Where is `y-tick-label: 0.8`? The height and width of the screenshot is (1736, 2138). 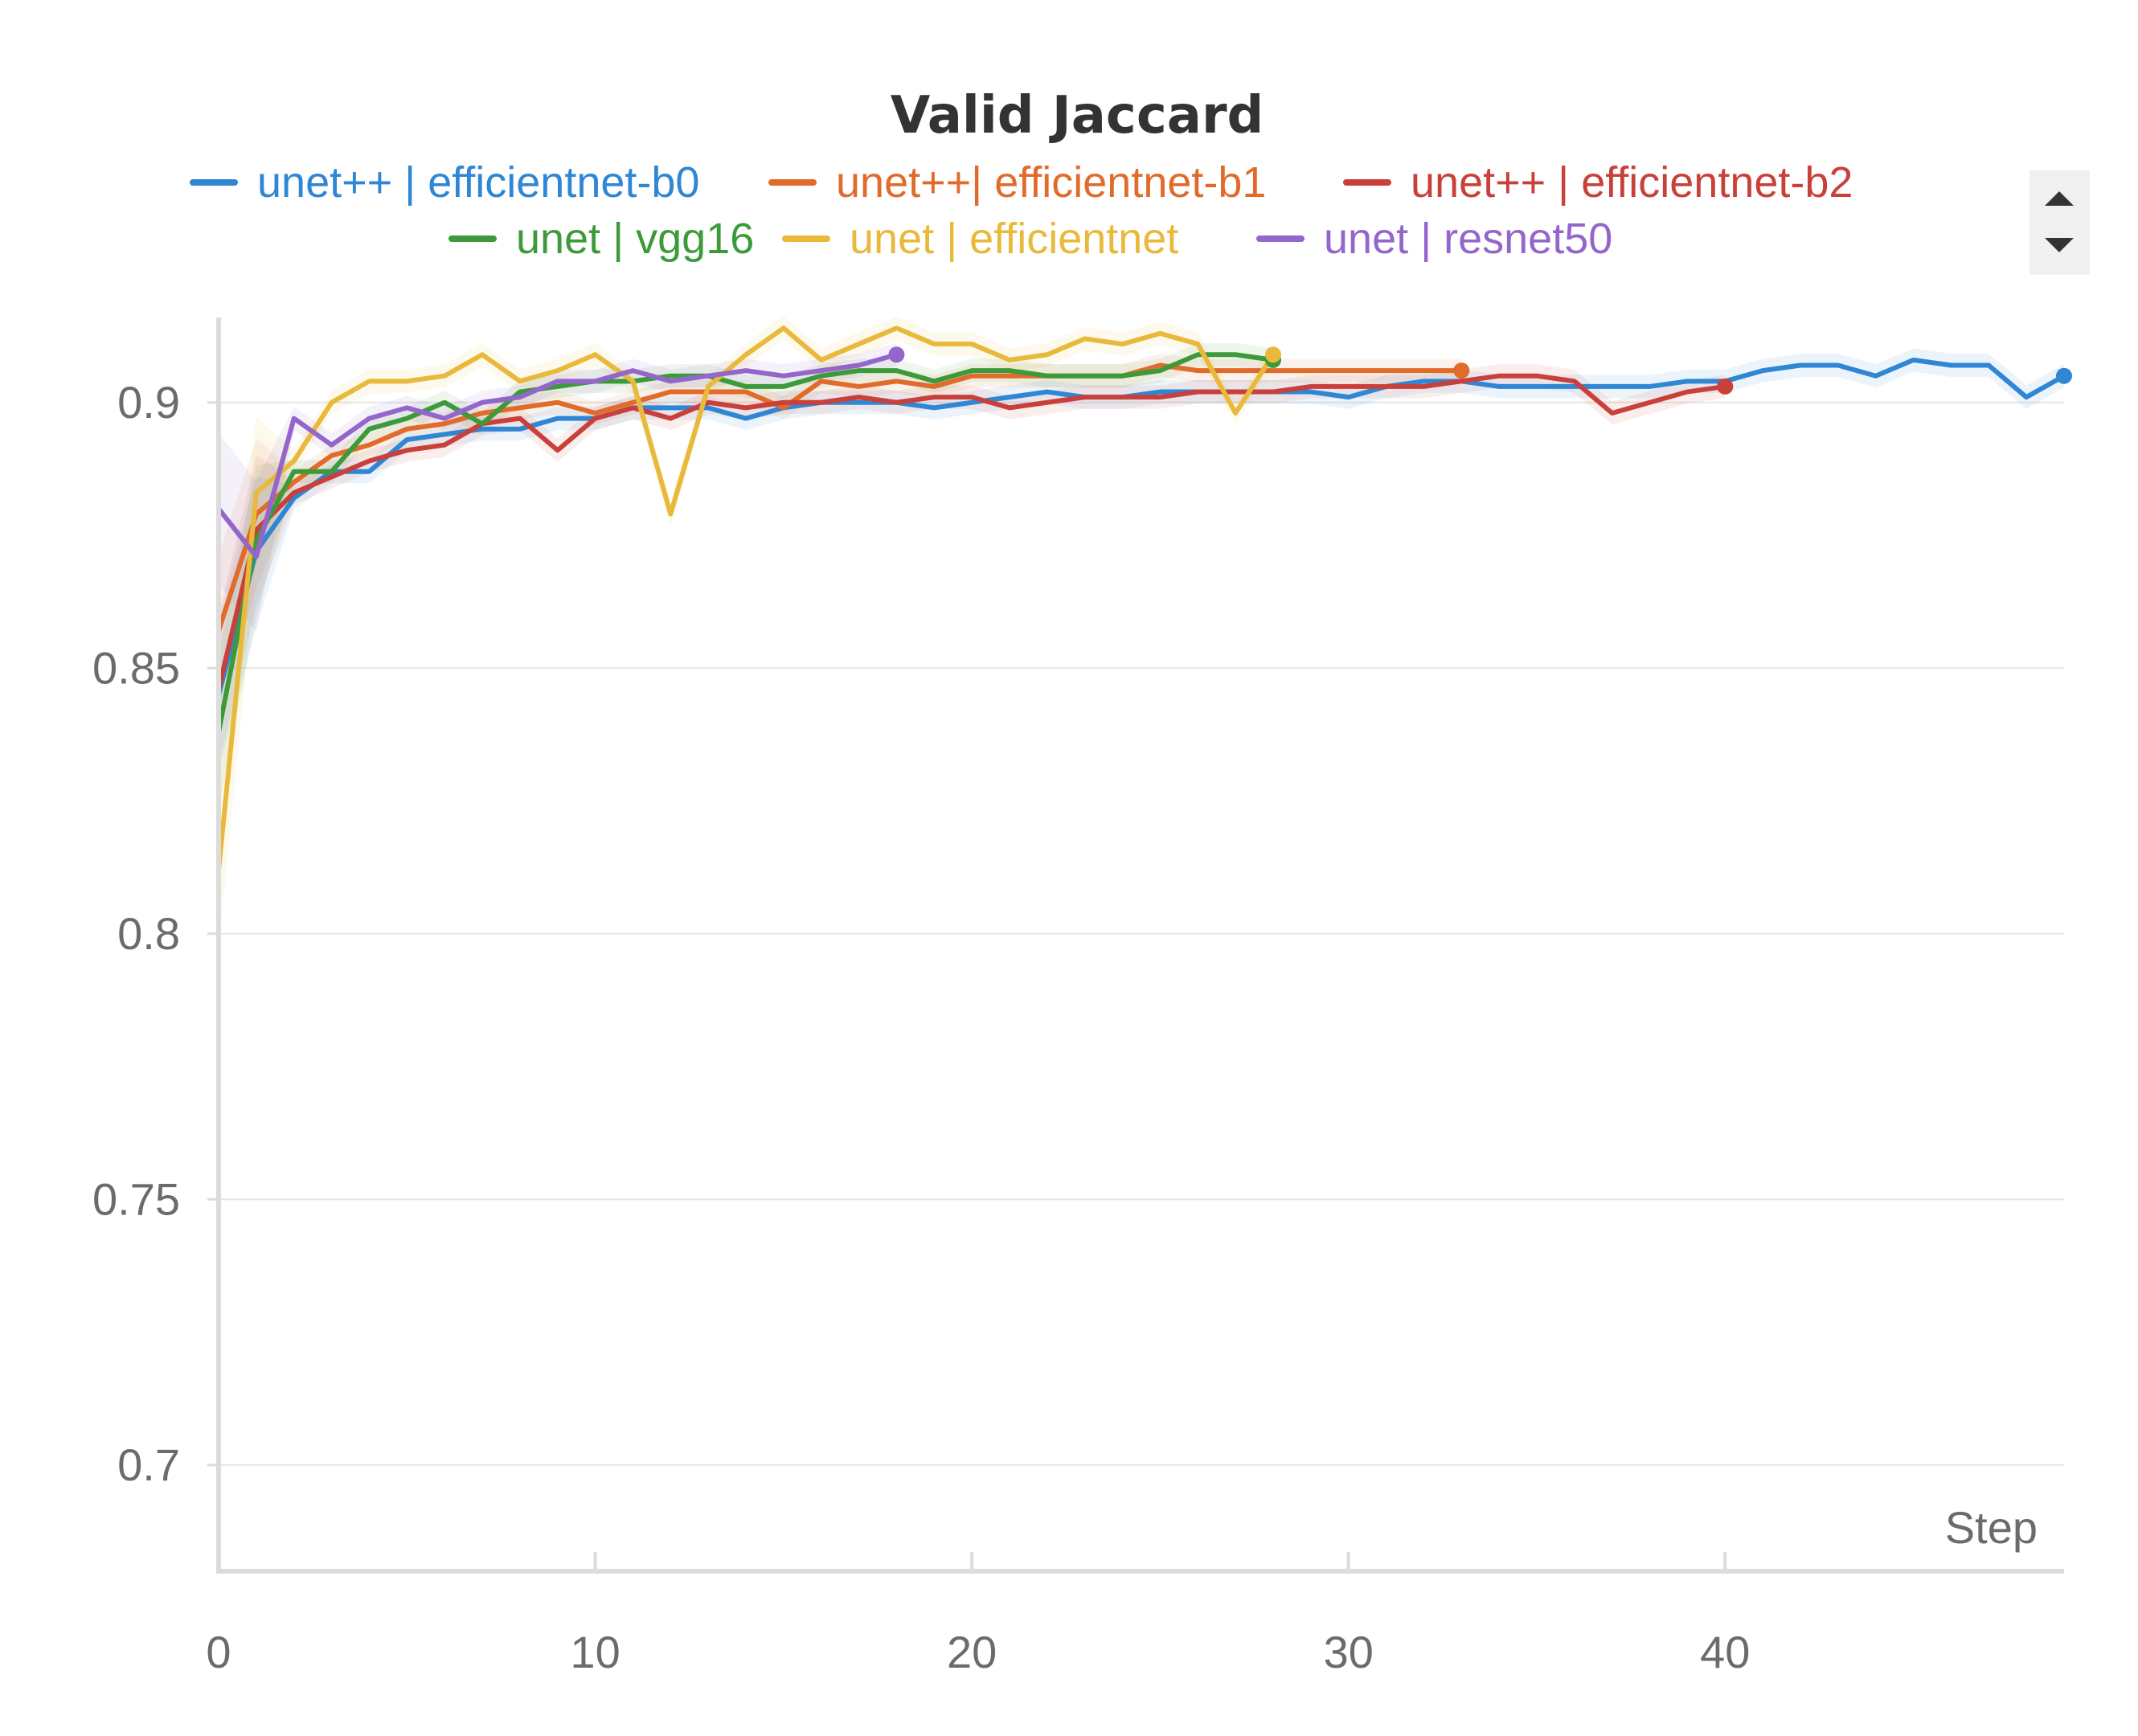
y-tick-label: 0.8 is located at coordinates (148, 933).